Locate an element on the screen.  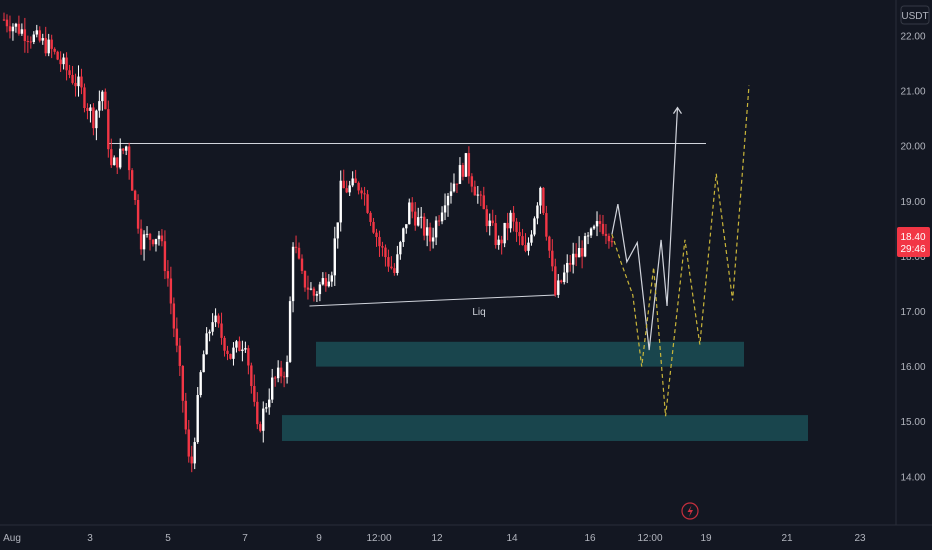
time-tick-labels: Aug 3 5 7 9 12:00 12 14 16 12:00 19 21 23 is located at coordinates (434, 538).